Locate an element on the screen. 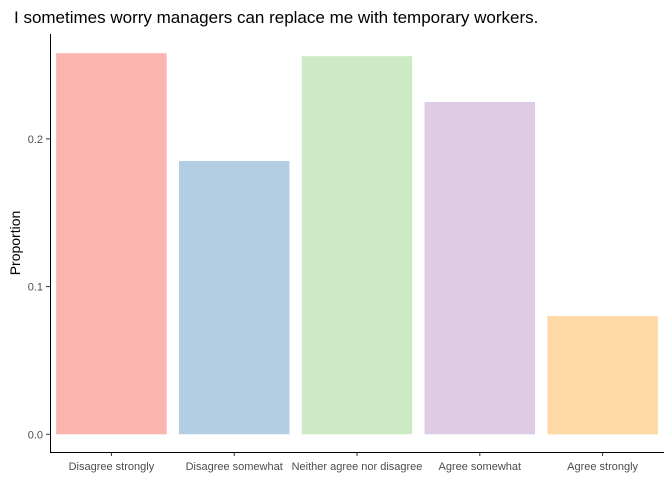 The image size is (672, 480). x-tick-label: Disagree somewhat is located at coordinates (234, 467).